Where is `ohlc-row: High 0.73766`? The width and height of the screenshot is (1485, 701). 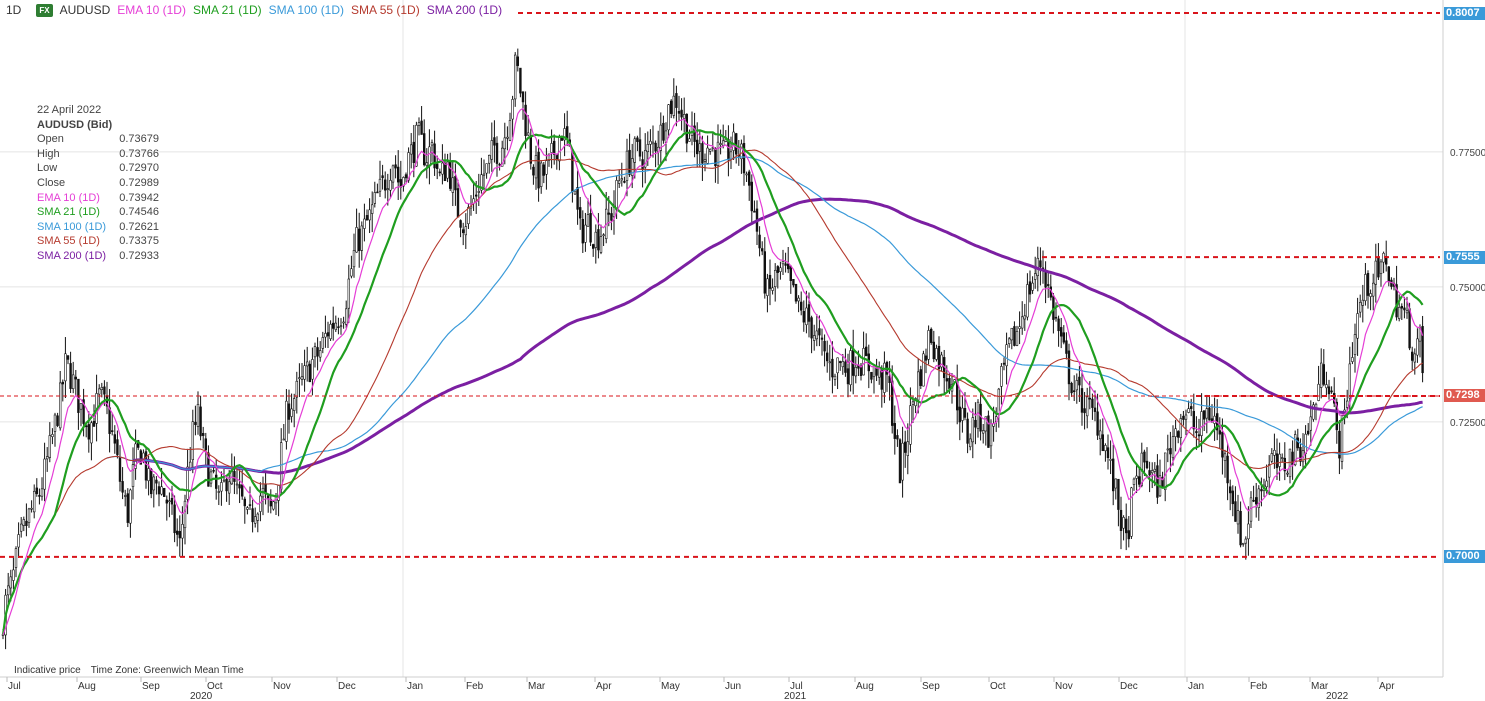
ohlc-row: High 0.73766 is located at coordinates (98, 154).